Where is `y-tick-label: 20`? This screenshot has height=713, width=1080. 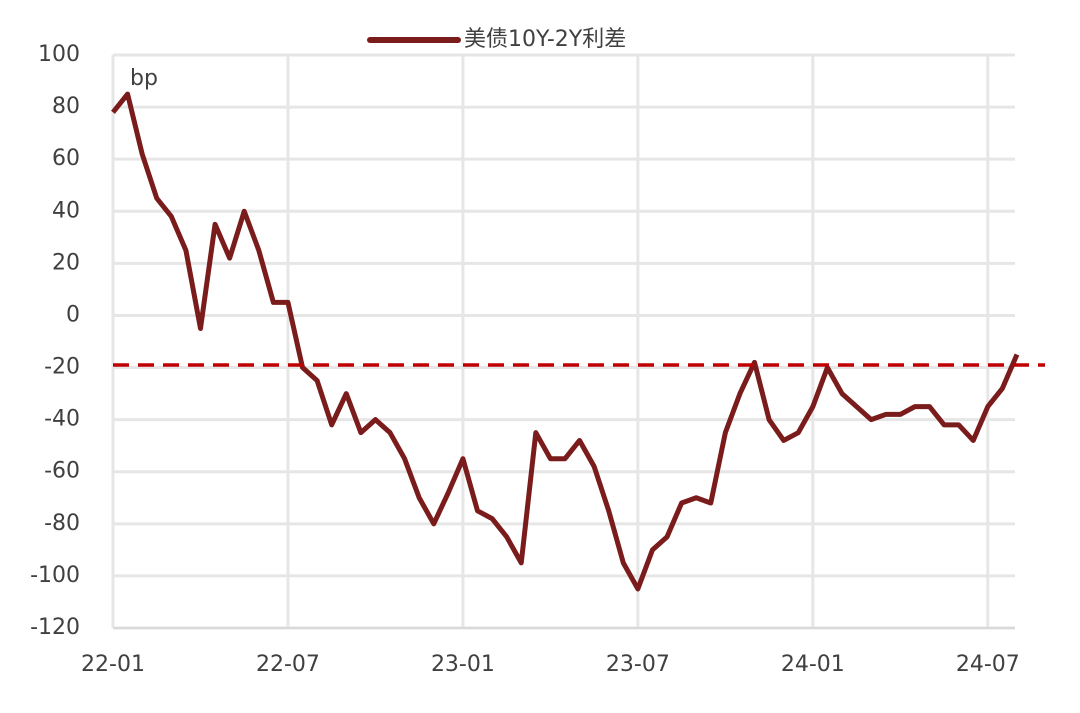 y-tick-label: 20 is located at coordinates (66, 262).